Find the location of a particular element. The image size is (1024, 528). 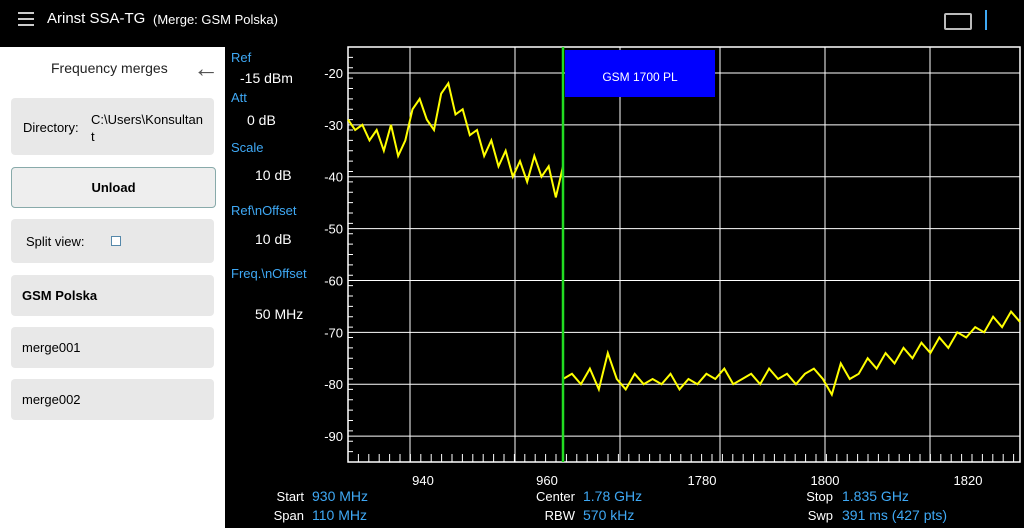

merge-item: merge001 is located at coordinates (112, 347).